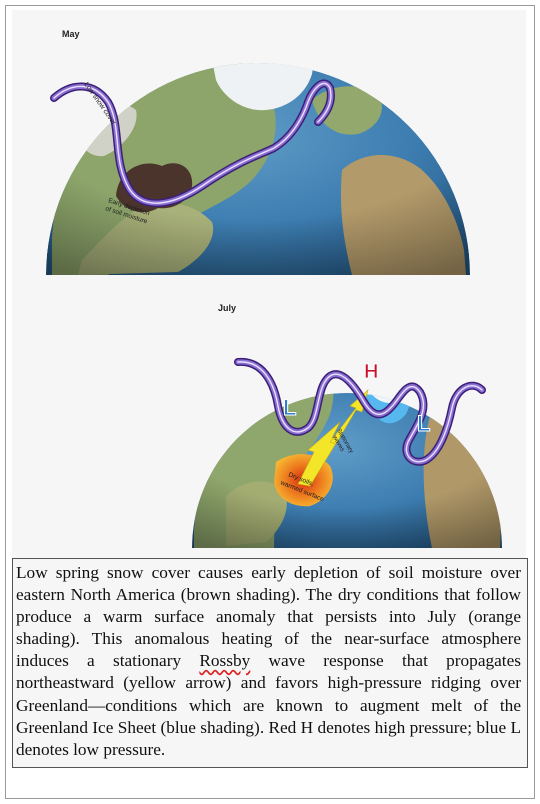 Image resolution: width=540 pixels, height=804 pixels. What do you see at coordinates (289, 407) in the screenshot?
I see `july-low-pressure-west: L` at bounding box center [289, 407].